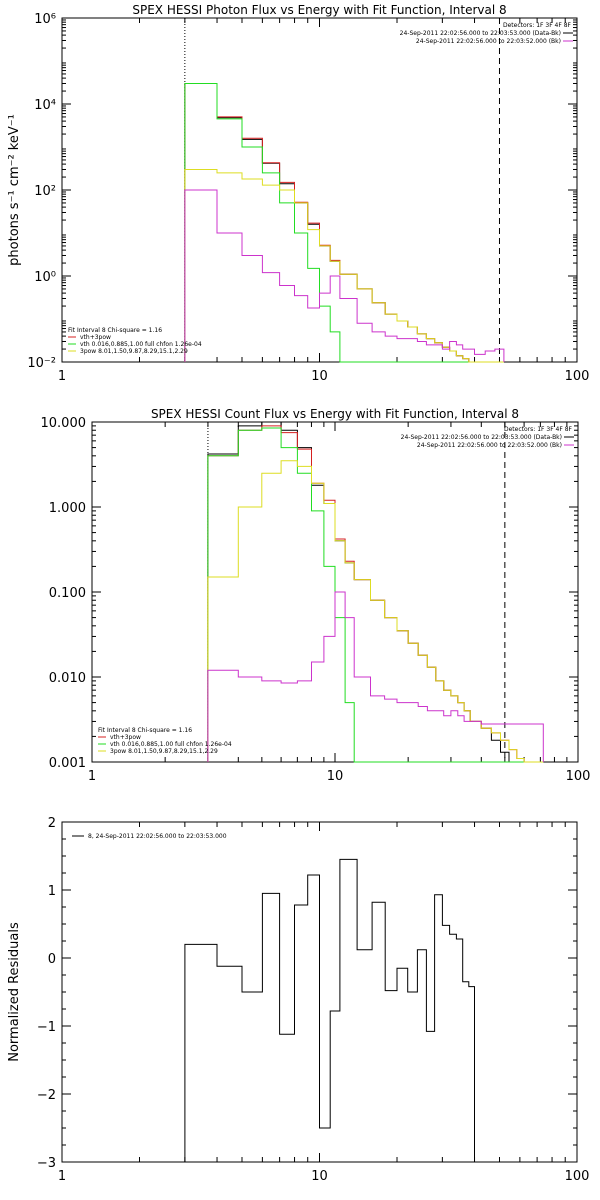 The width and height of the screenshot is (600, 1200). I want to click on y-tick-label: 10², so click(45, 191).